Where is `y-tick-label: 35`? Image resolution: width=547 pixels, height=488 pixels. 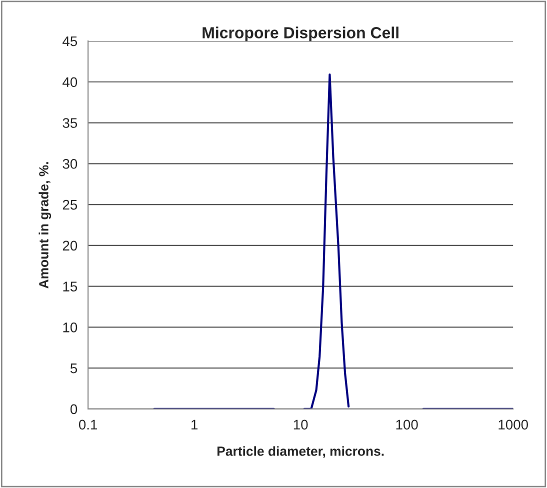 y-tick-label: 35 is located at coordinates (70, 123).